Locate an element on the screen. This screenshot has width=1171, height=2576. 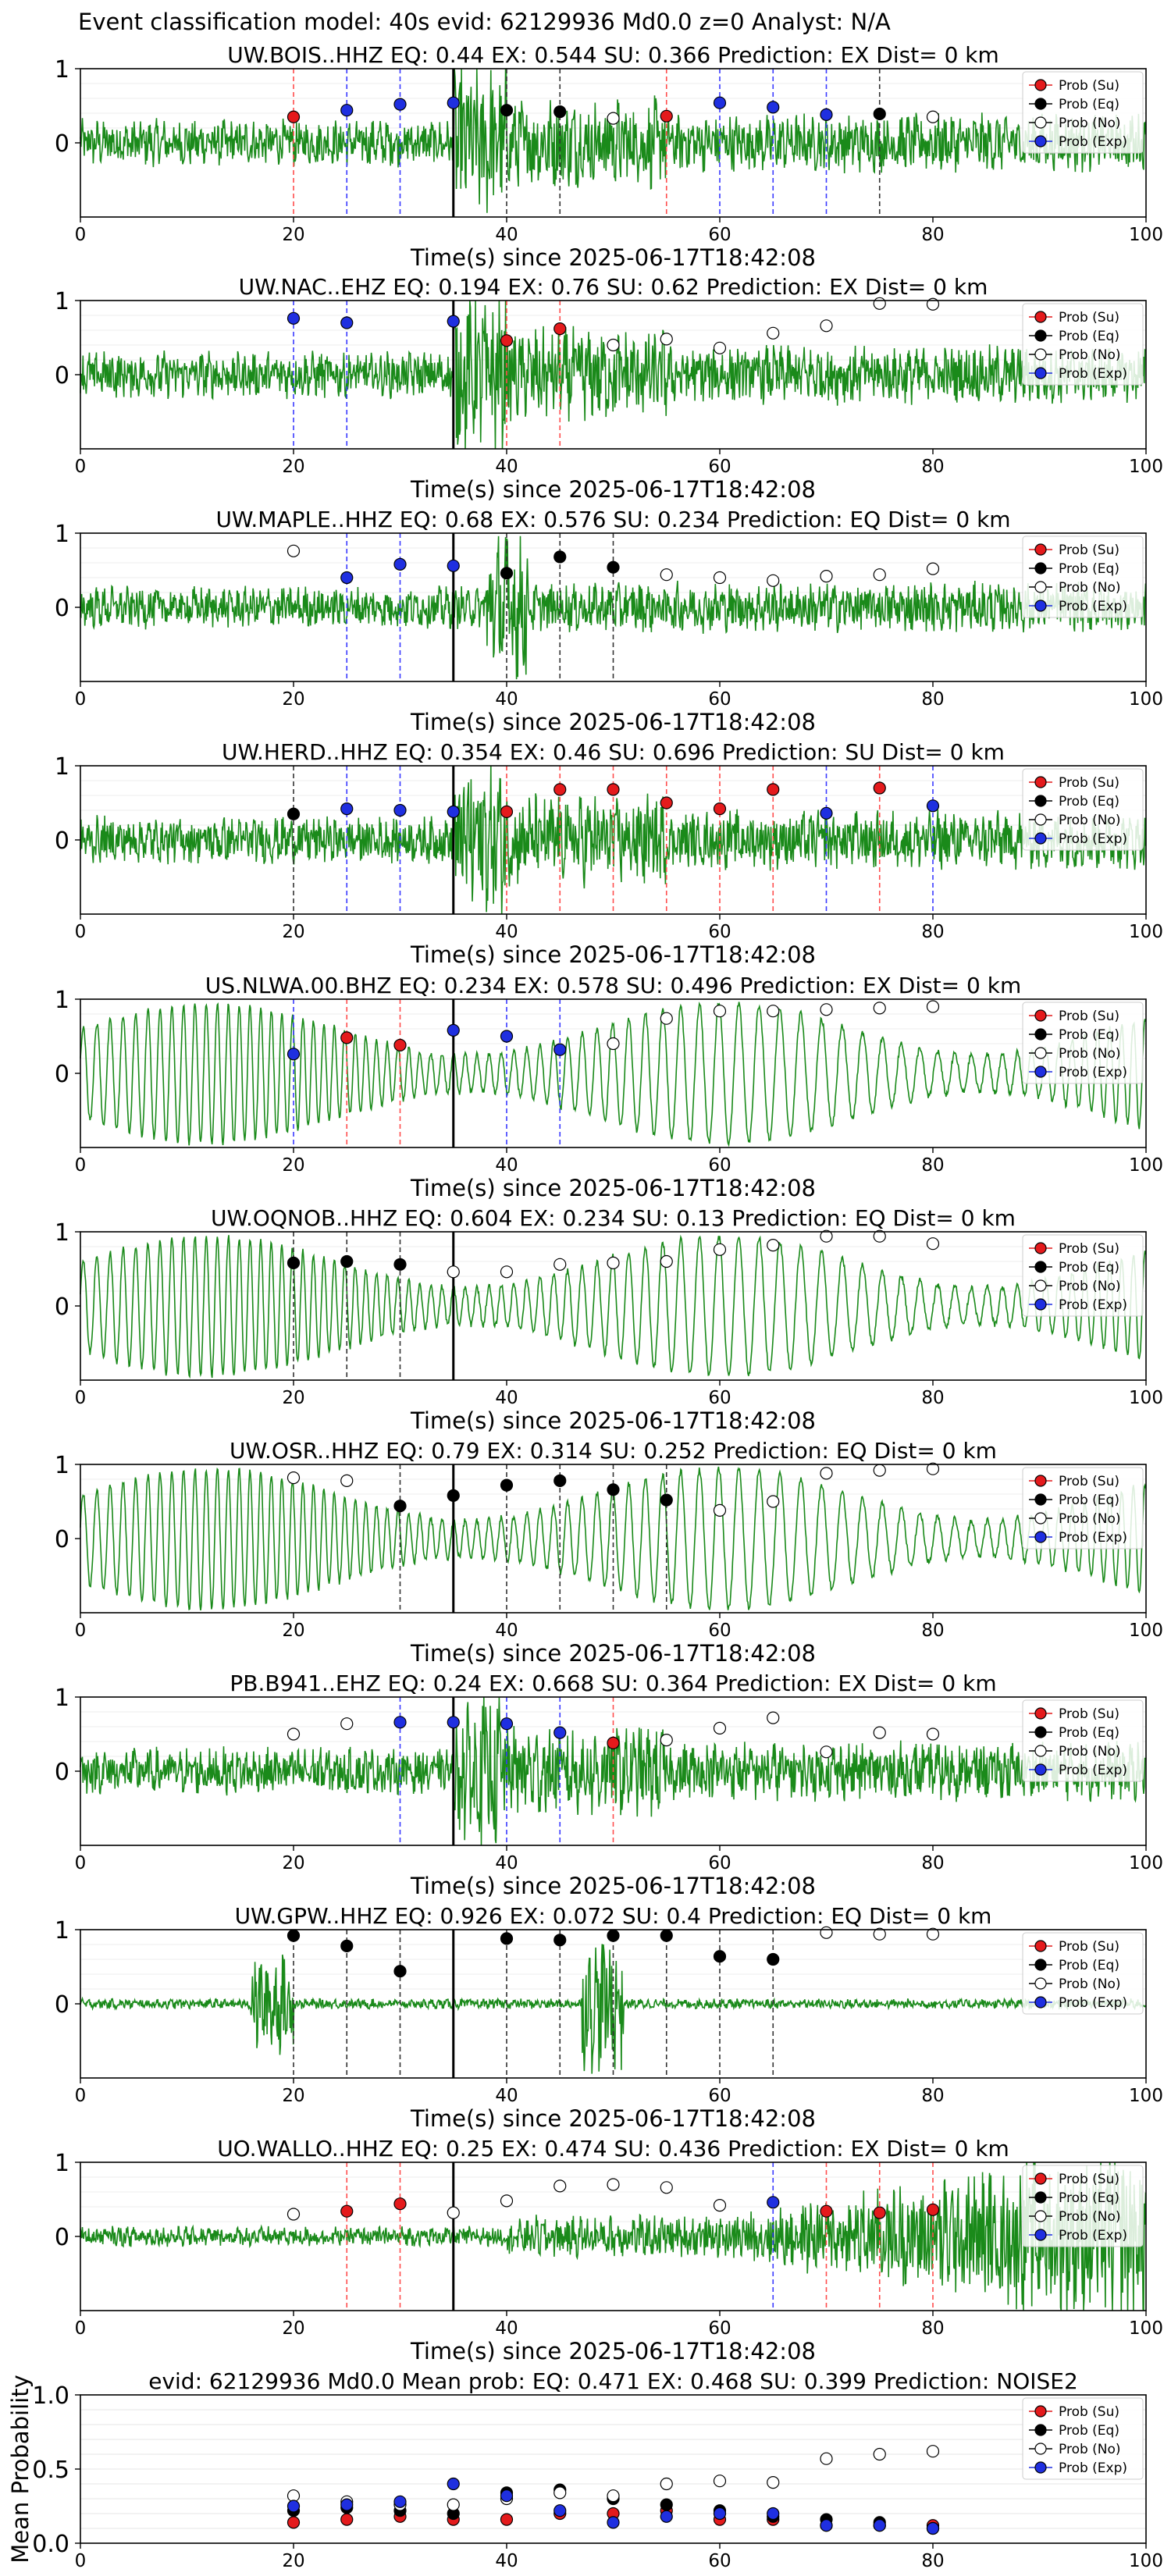
panel-x-axis-label: Time(s) since 2025-06-17T18:42:08 is located at coordinates (613, 722).